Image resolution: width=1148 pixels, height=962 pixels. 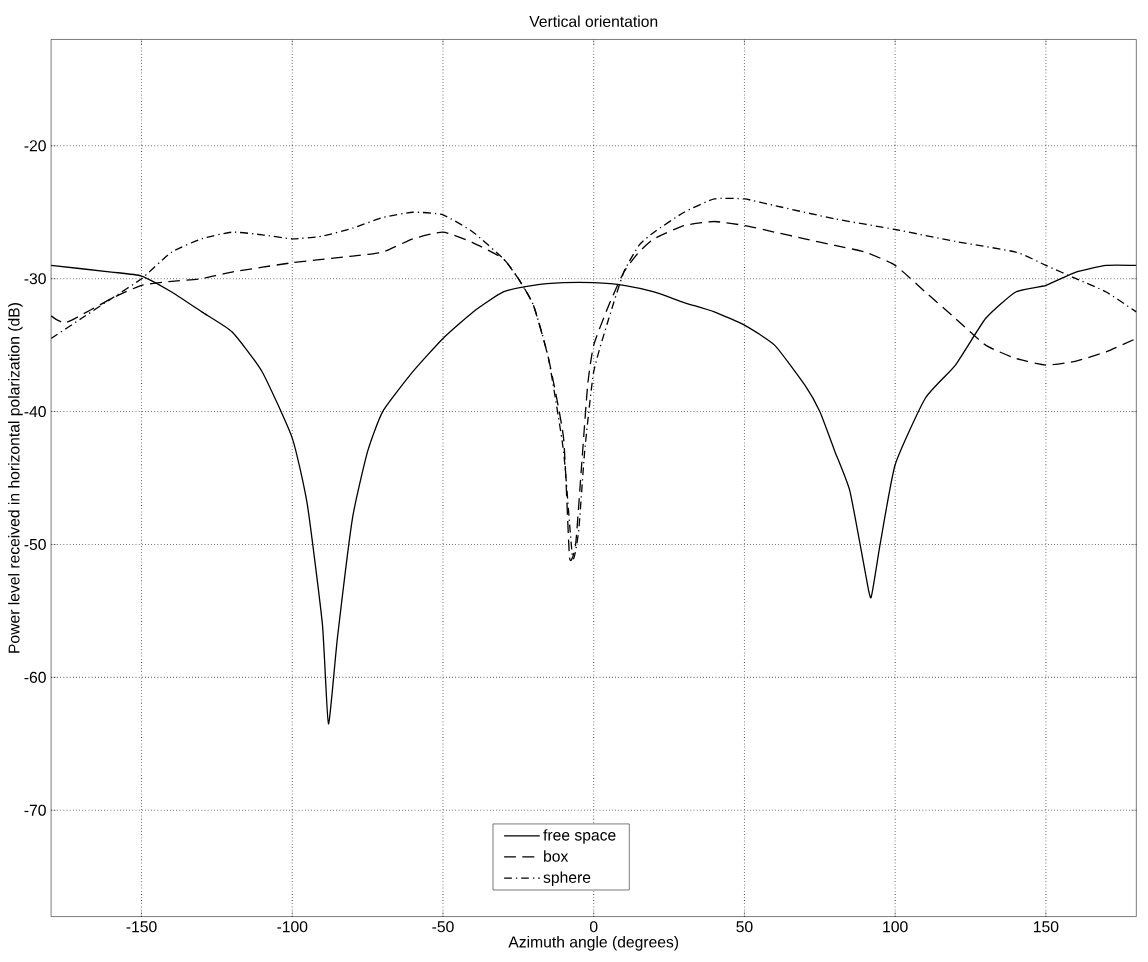 I want to click on x-axis-title: Azimuth angle (degrees), so click(x=593, y=943).